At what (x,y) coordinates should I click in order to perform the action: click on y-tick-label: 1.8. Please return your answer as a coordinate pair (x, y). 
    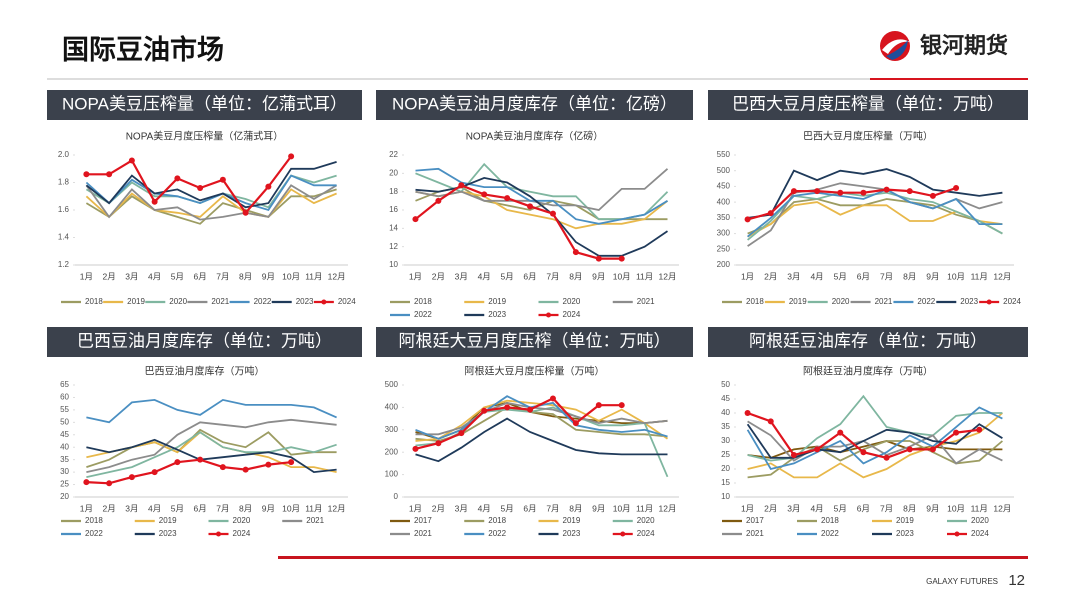
    Looking at the image, I should click on (64, 182).